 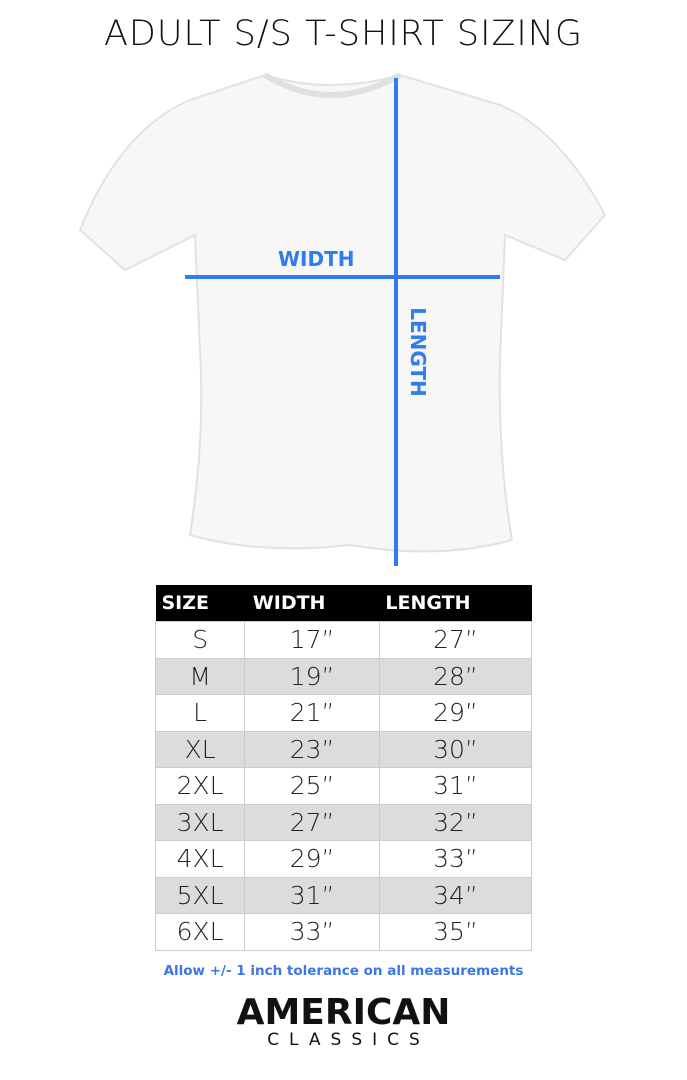 I want to click on cell-width: 21”, so click(x=312, y=713).